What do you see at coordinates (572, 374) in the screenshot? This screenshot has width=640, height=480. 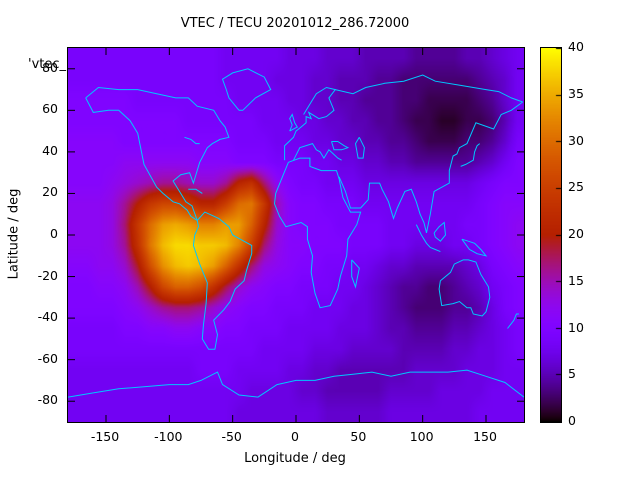 I see `colorbar-tick-label: 5` at bounding box center [572, 374].